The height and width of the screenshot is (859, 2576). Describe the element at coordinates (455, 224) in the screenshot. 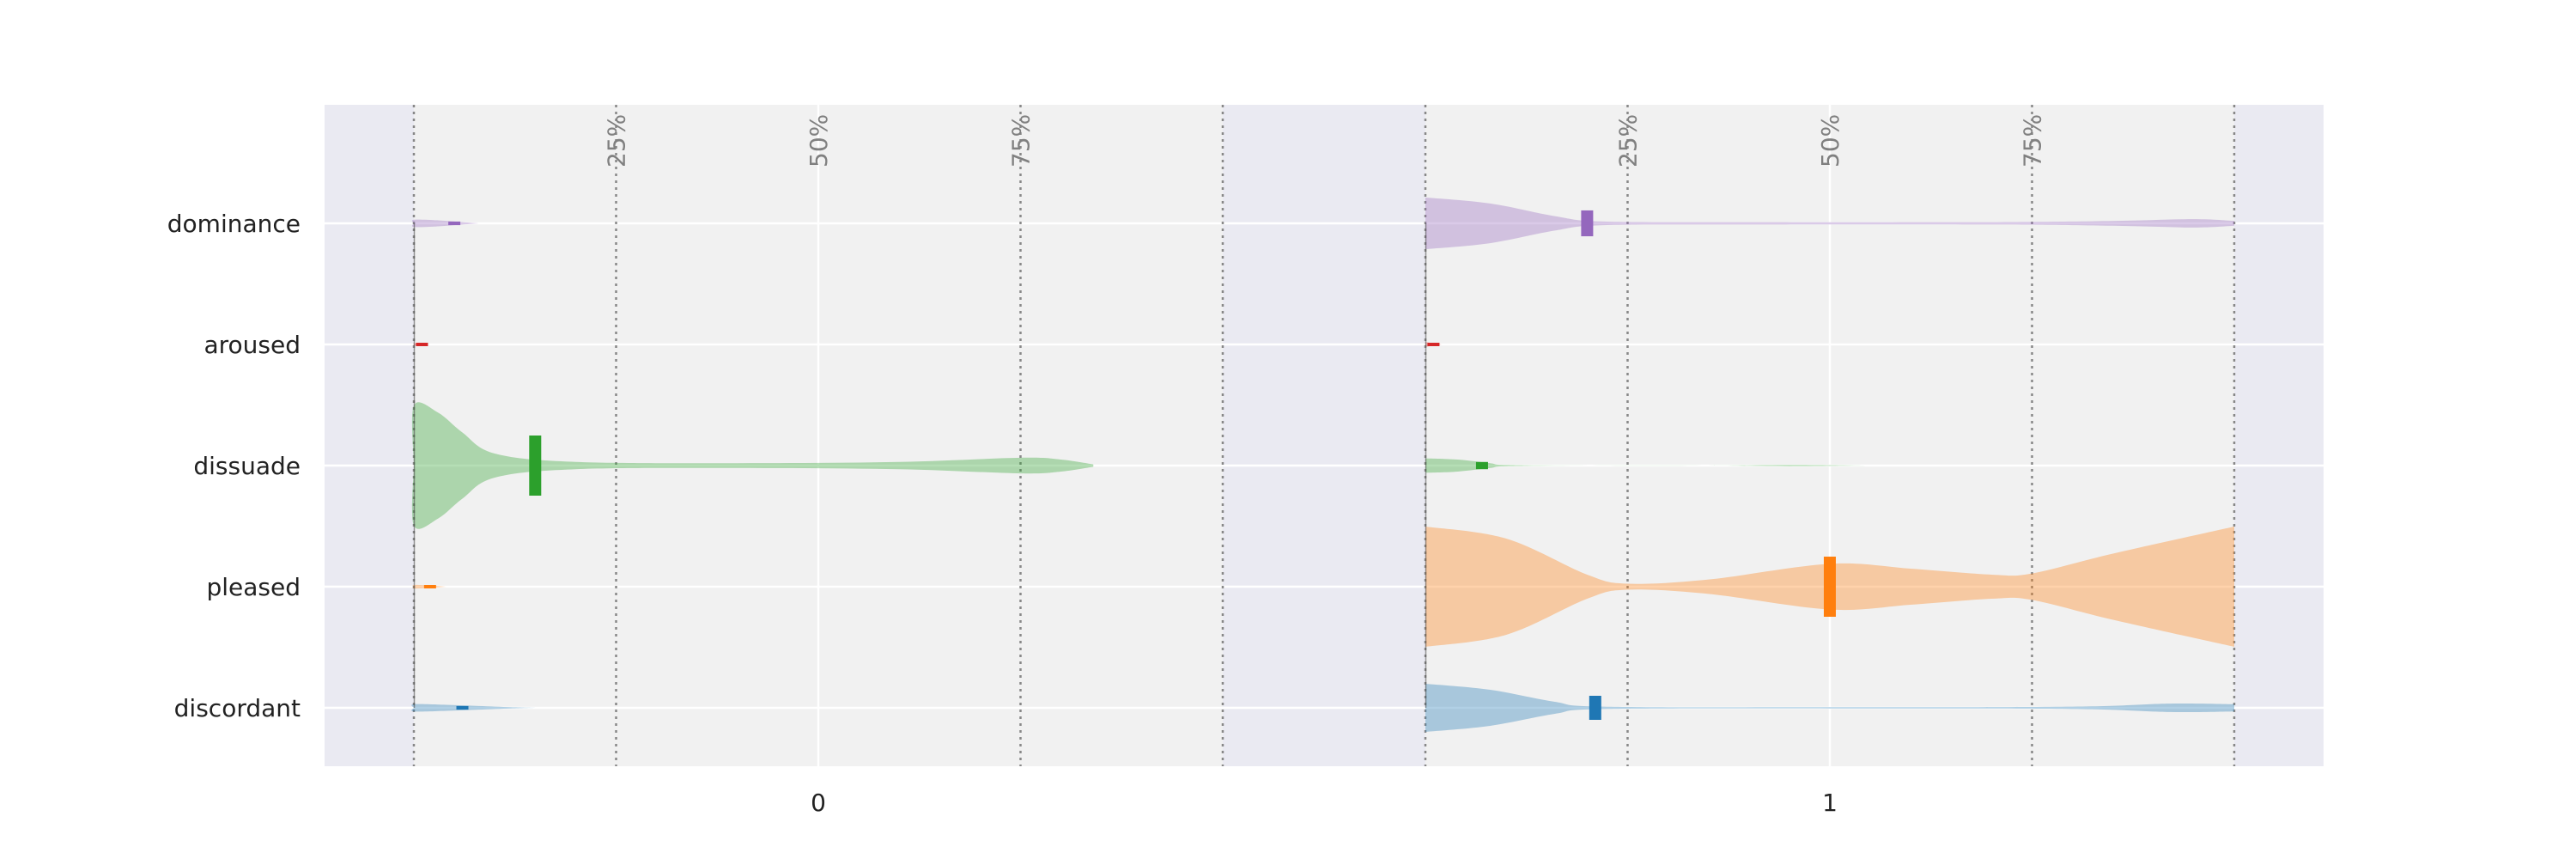

I see `median-marker-0-dominance` at that location.